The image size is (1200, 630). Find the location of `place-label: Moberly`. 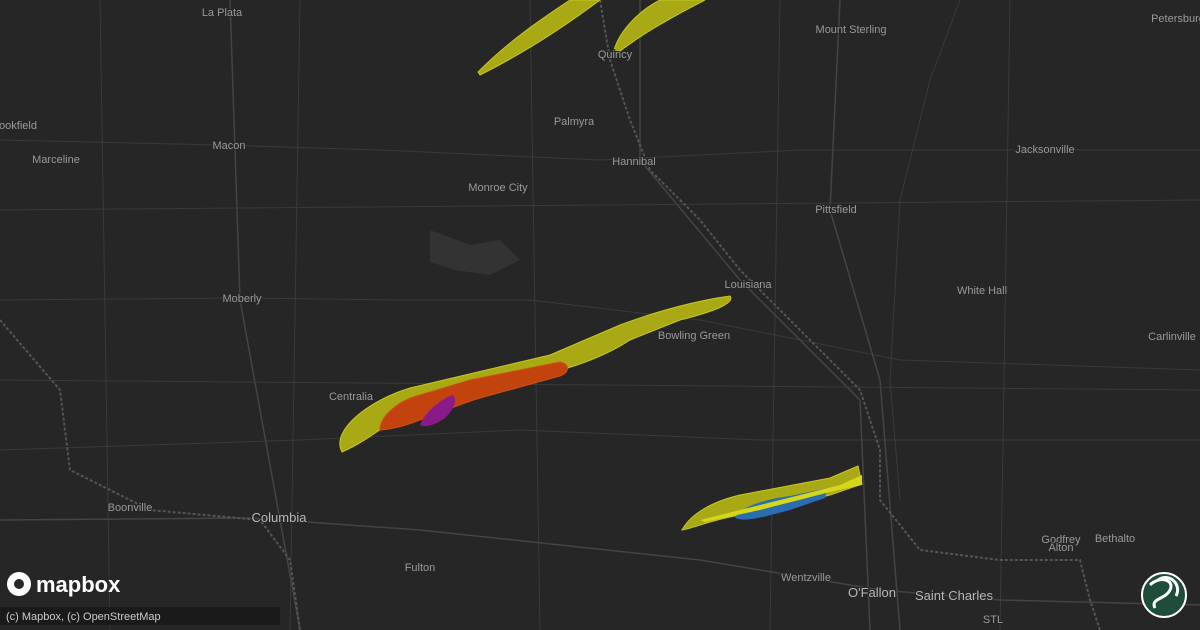

place-label: Moberly is located at coordinates (242, 299).